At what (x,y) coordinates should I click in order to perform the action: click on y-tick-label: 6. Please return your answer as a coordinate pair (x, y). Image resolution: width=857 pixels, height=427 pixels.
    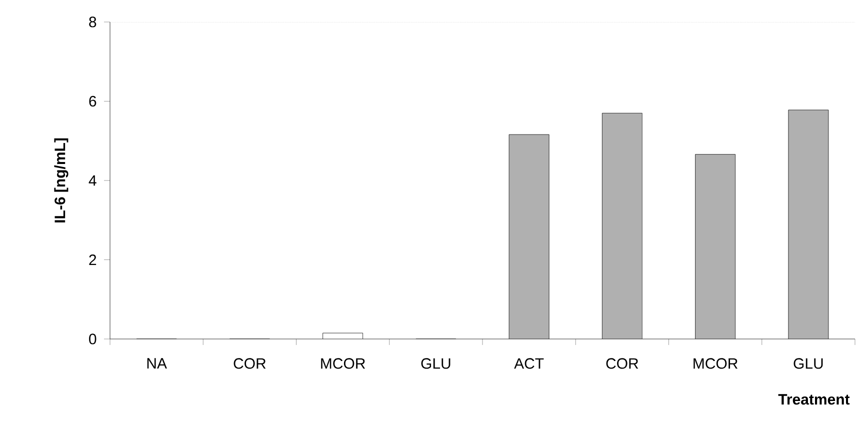
    Looking at the image, I should click on (92, 101).